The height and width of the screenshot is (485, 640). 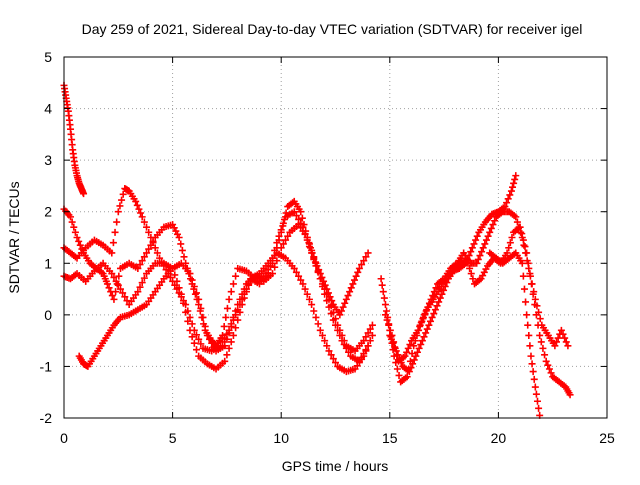 I want to click on x-tick-label: 15, so click(x=390, y=438).